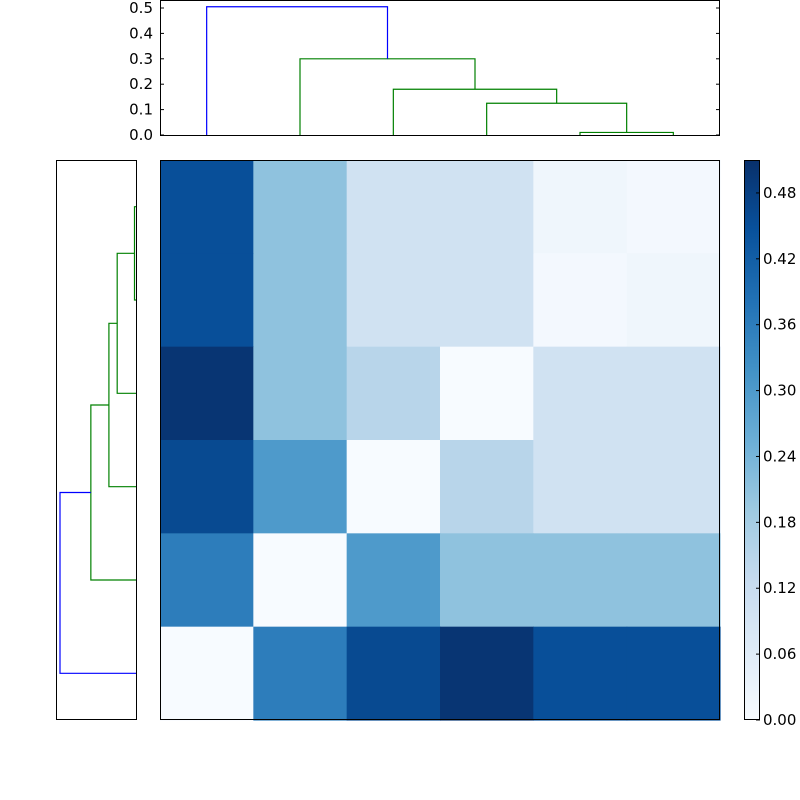 The width and height of the screenshot is (800, 800). What do you see at coordinates (141, 135) in the screenshot?
I see `y-tick-label: 0.0` at bounding box center [141, 135].